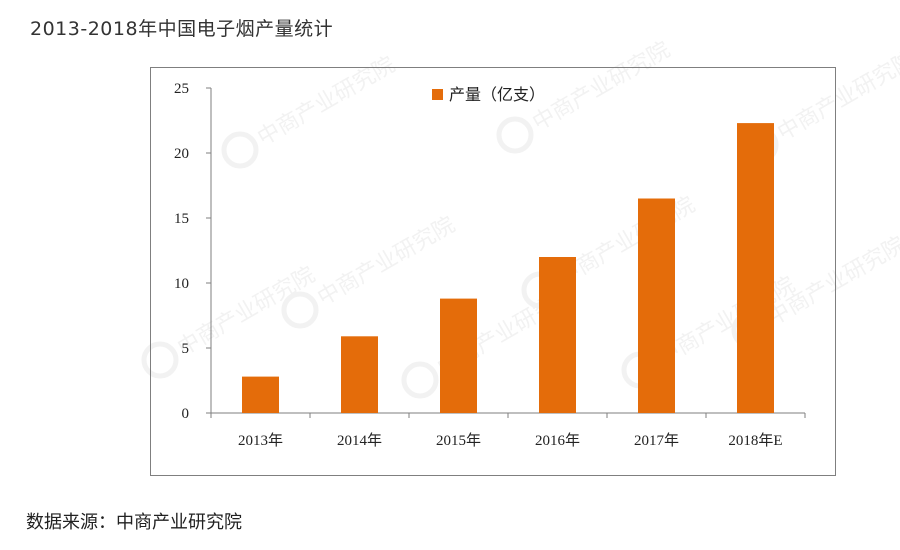 The image size is (900, 550). What do you see at coordinates (458, 440) in the screenshot?
I see `x-tick-label: 2015年` at bounding box center [458, 440].